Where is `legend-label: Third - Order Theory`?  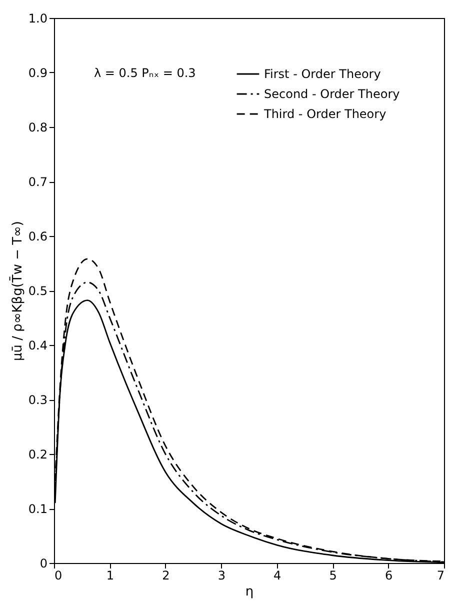 legend-label: Third - Order Theory is located at coordinates (324, 114).